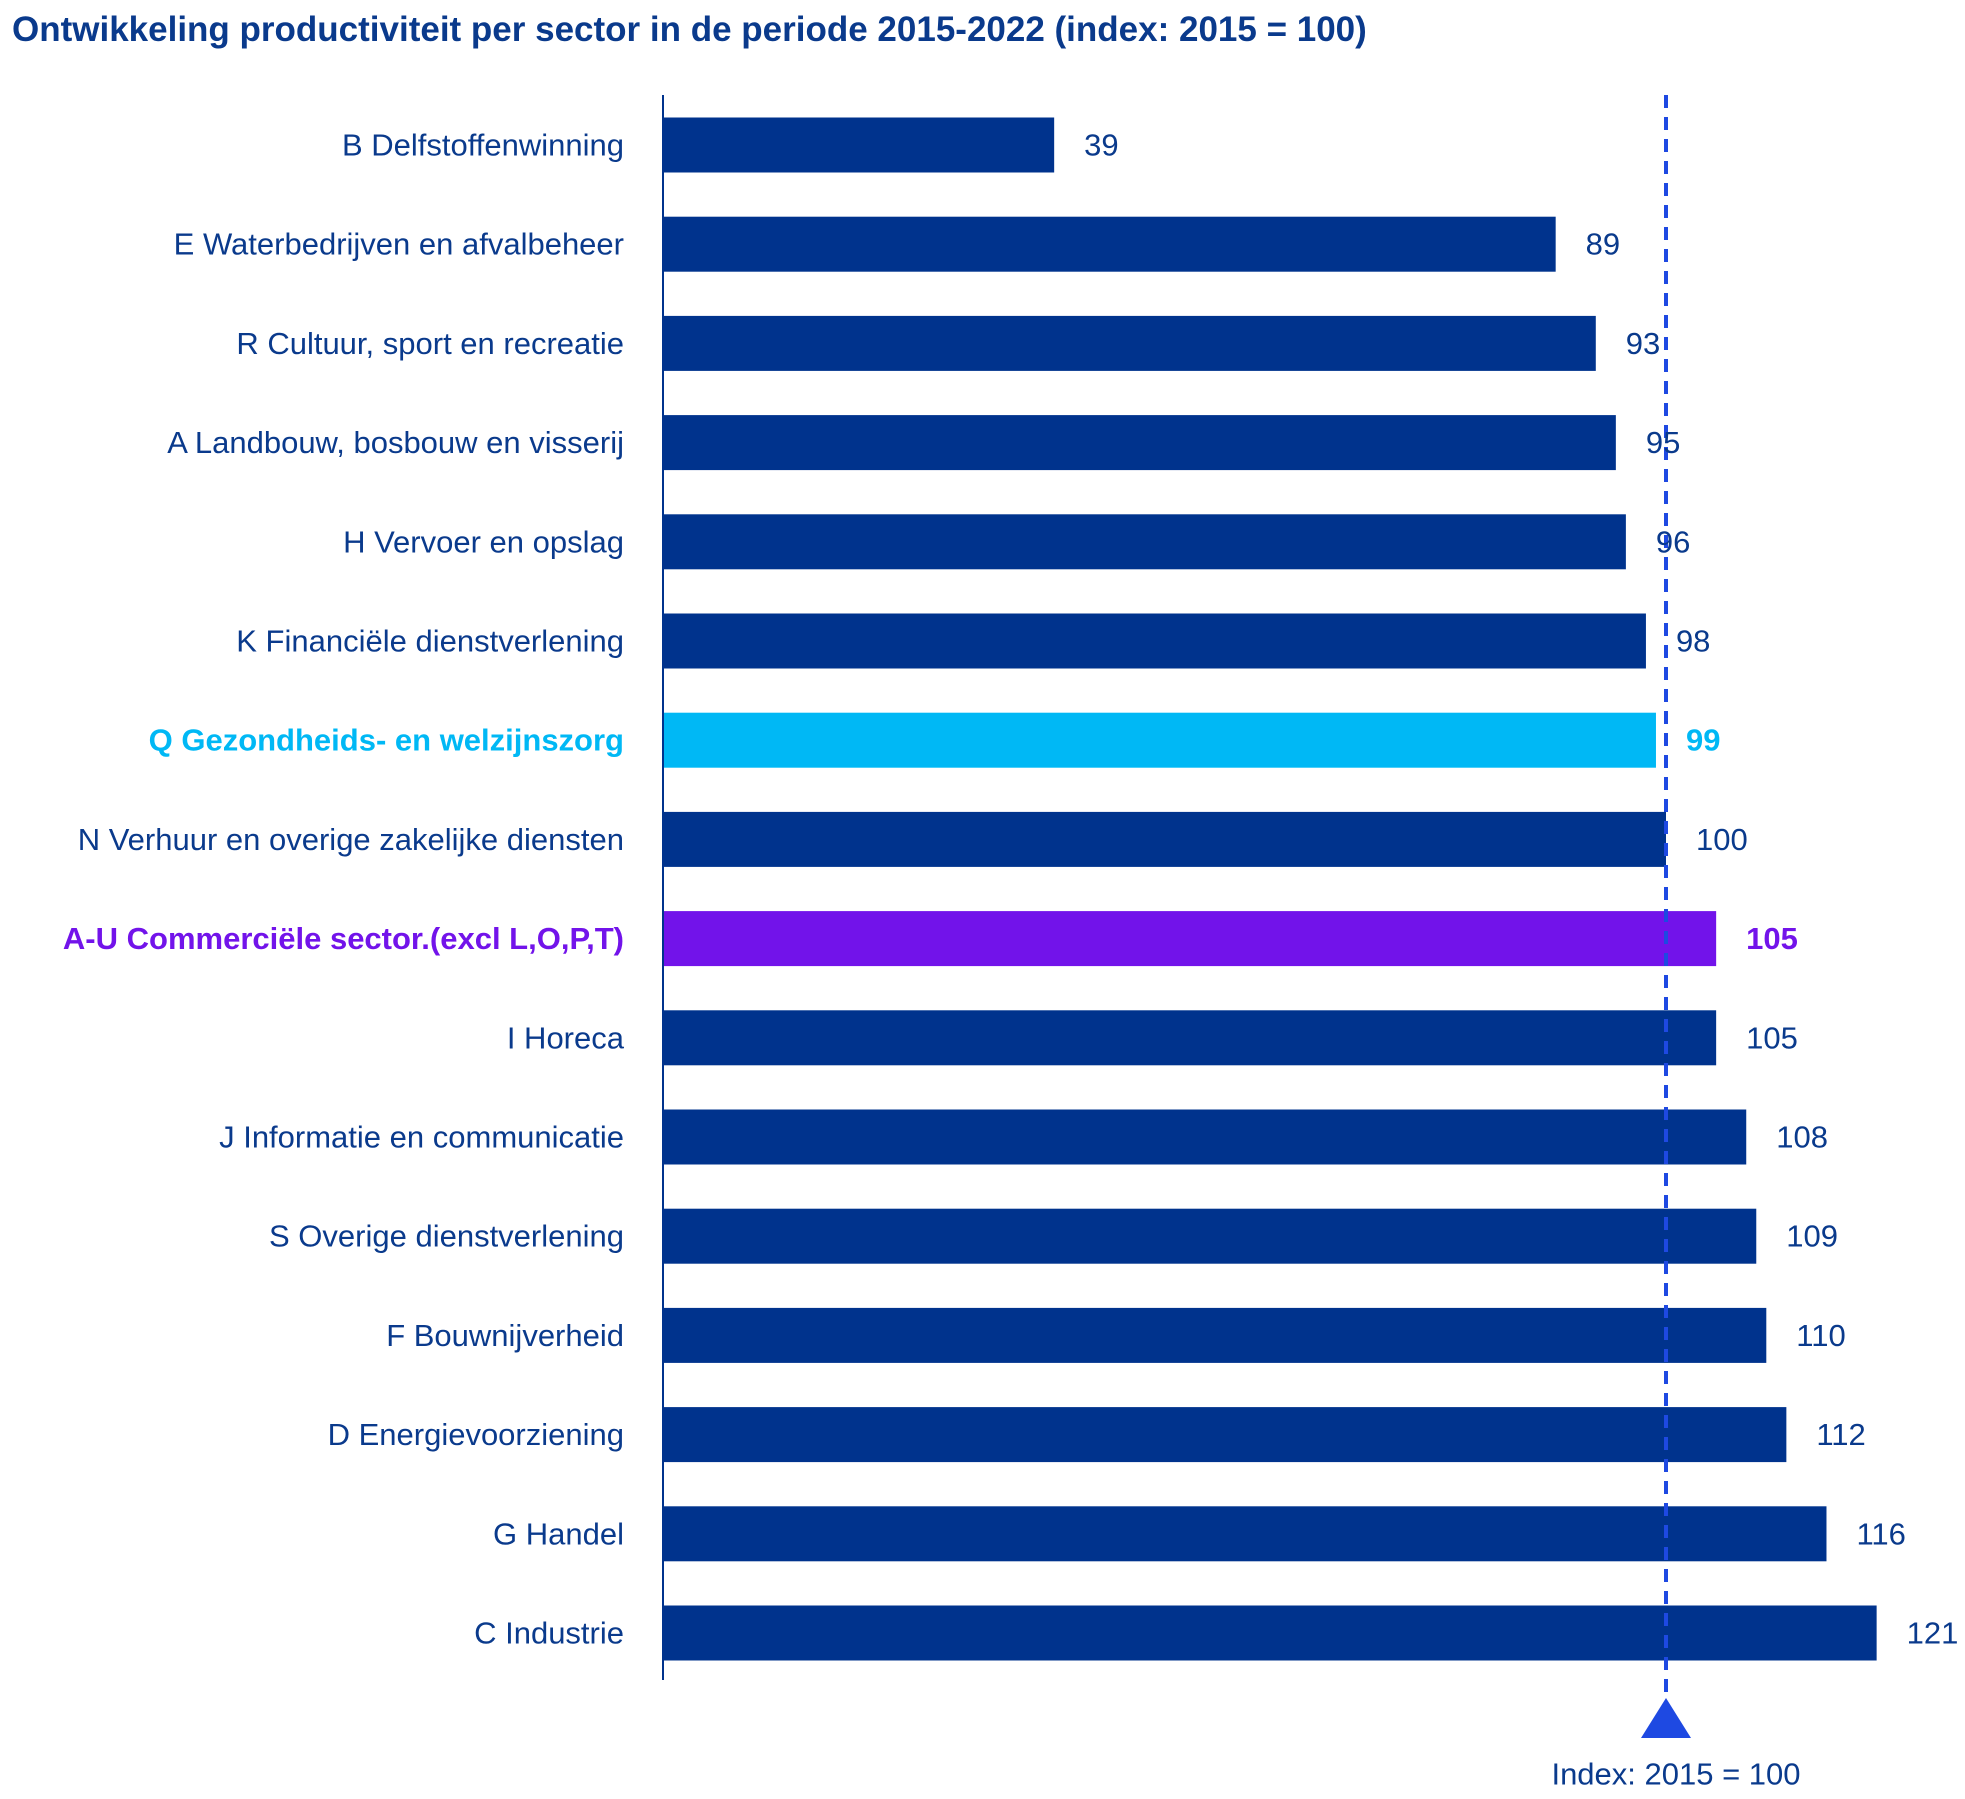 The width and height of the screenshot is (1965, 1799). I want to click on value-label-e-waterbedrijven-en-afvalbeheer: 89, so click(1603, 244).